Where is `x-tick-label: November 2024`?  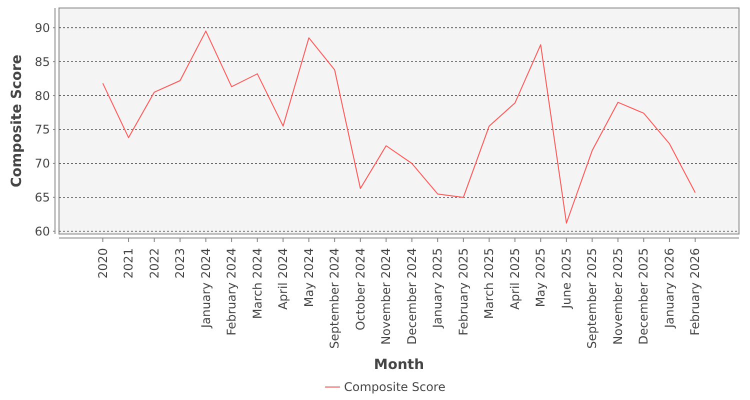 x-tick-label: November 2024 is located at coordinates (386, 296).